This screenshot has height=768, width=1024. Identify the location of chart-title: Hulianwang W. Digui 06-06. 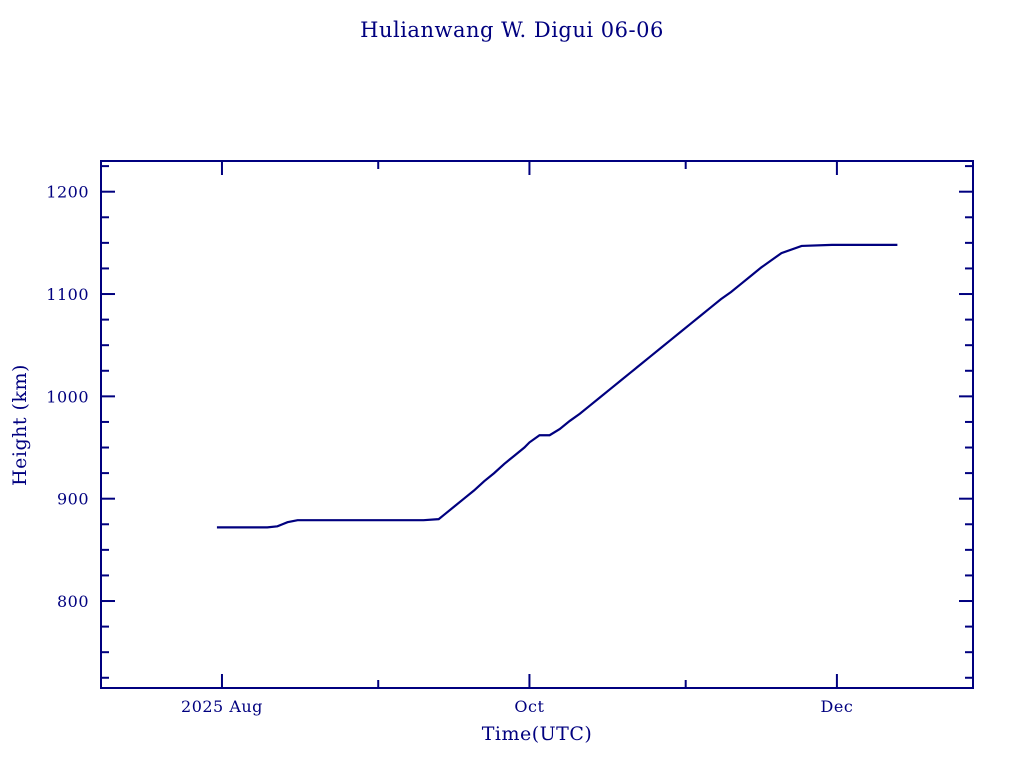
(512, 30).